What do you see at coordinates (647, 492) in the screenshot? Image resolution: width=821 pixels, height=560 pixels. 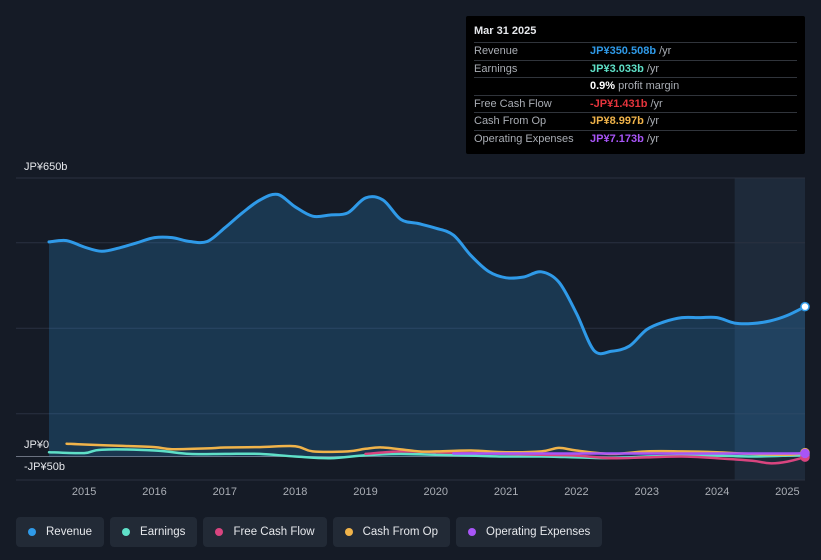 I see `x-tick-label: 2023` at bounding box center [647, 492].